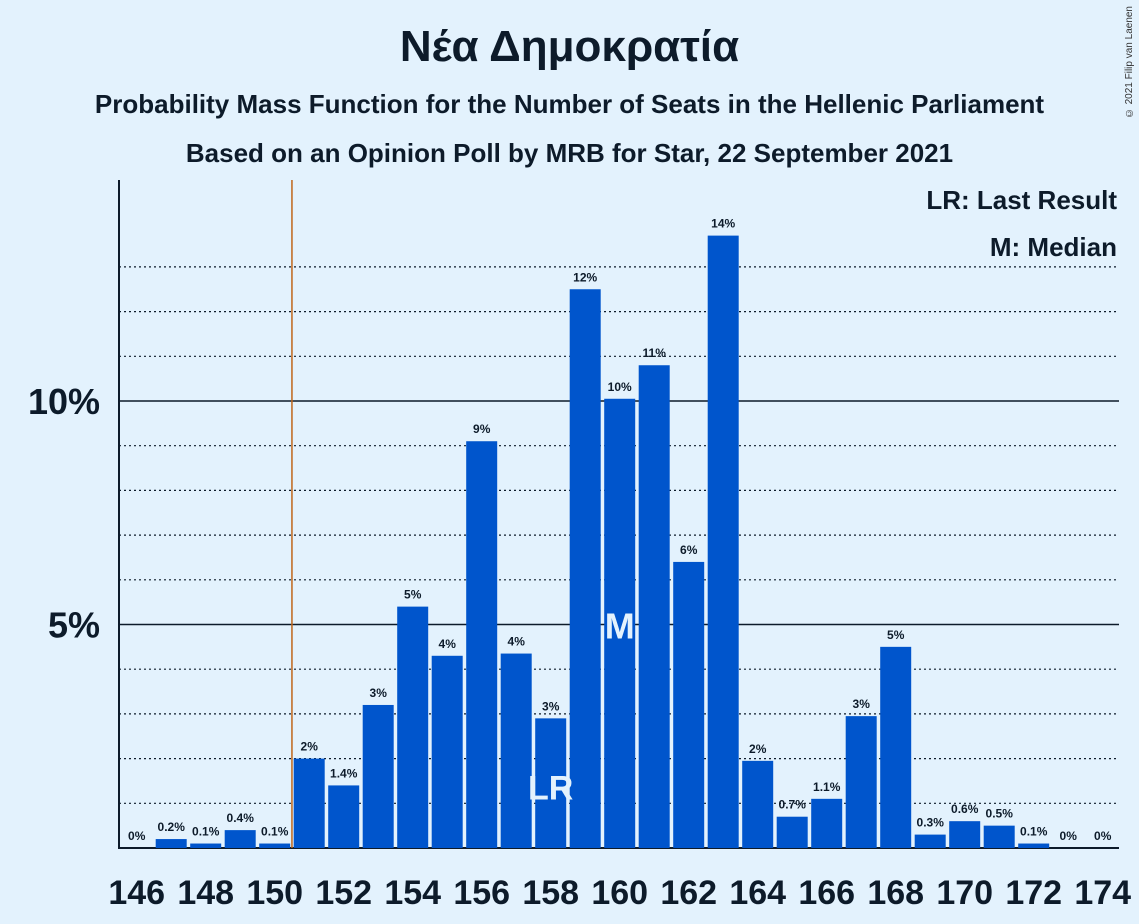 Image resolution: width=1139 pixels, height=924 pixels. Describe the element at coordinates (137, 836) in the screenshot. I see `data-label-146: 0%` at that location.